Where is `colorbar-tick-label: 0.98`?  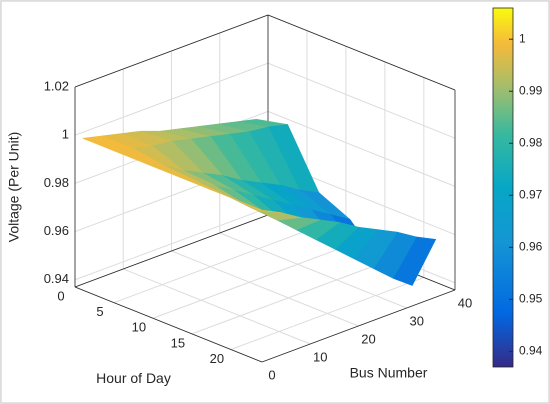 colorbar-tick-label: 0.98 is located at coordinates (531, 142).